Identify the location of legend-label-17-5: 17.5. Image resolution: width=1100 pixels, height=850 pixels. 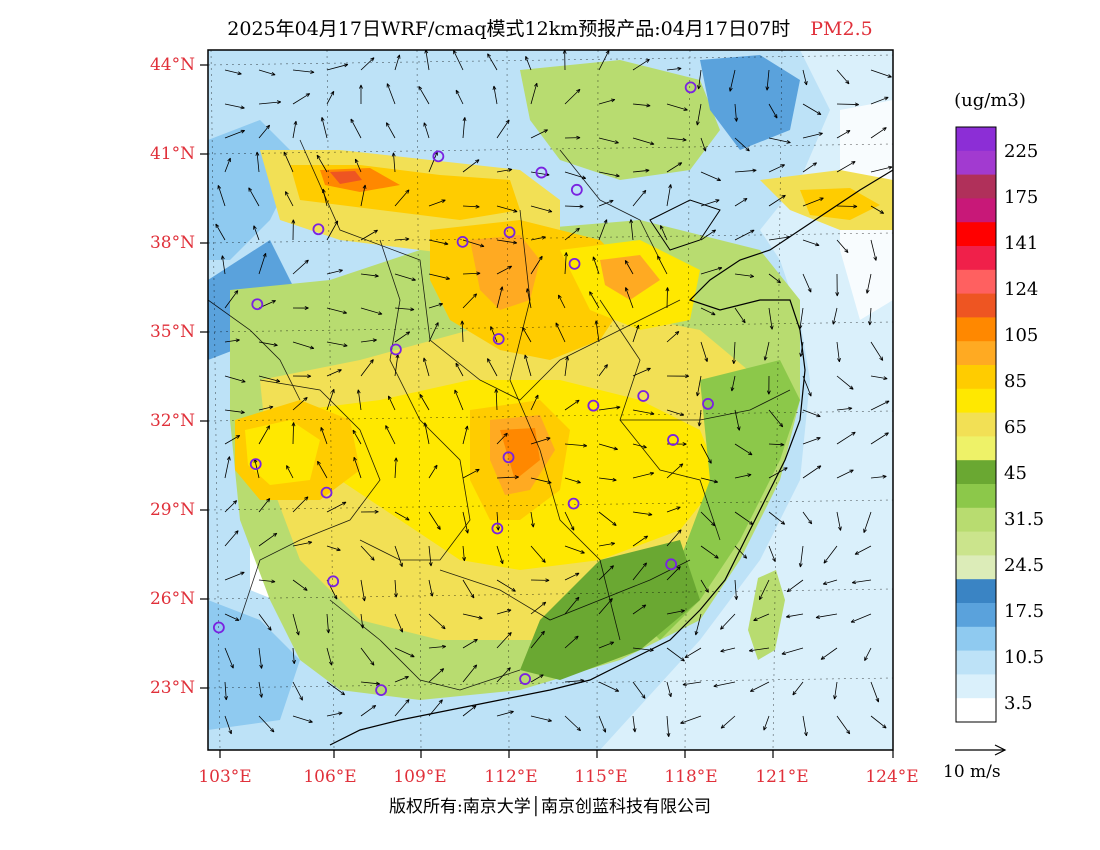
(1024, 611).